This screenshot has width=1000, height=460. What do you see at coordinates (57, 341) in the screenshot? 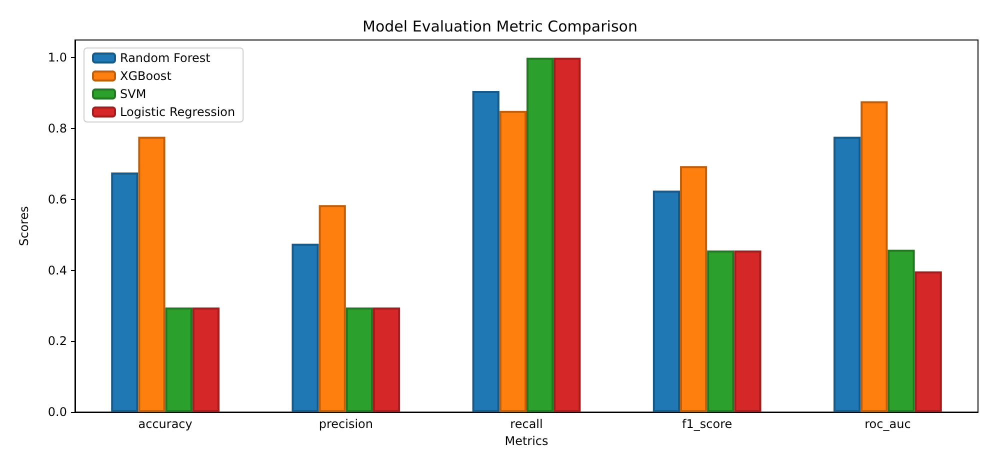
I see `y-tick-label: 0.2` at bounding box center [57, 341].